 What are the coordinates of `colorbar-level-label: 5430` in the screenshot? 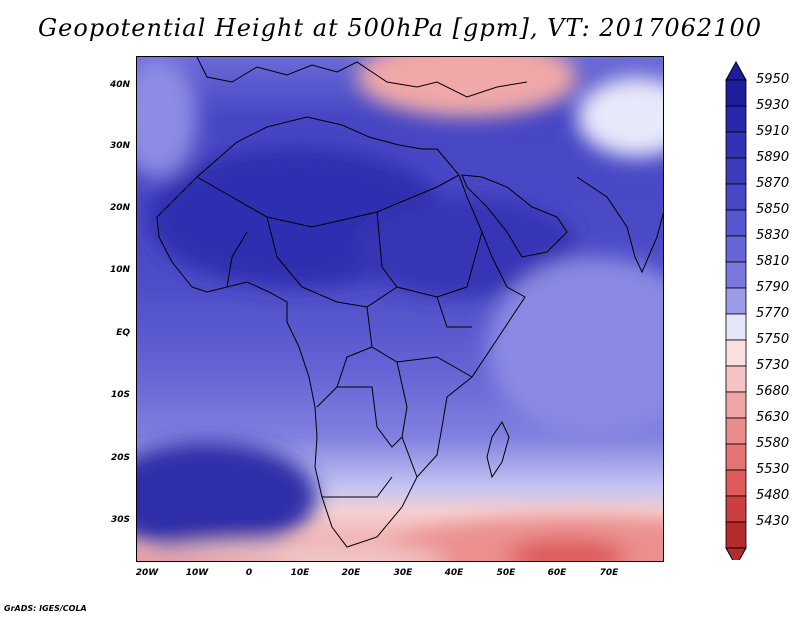 It's located at (773, 521).